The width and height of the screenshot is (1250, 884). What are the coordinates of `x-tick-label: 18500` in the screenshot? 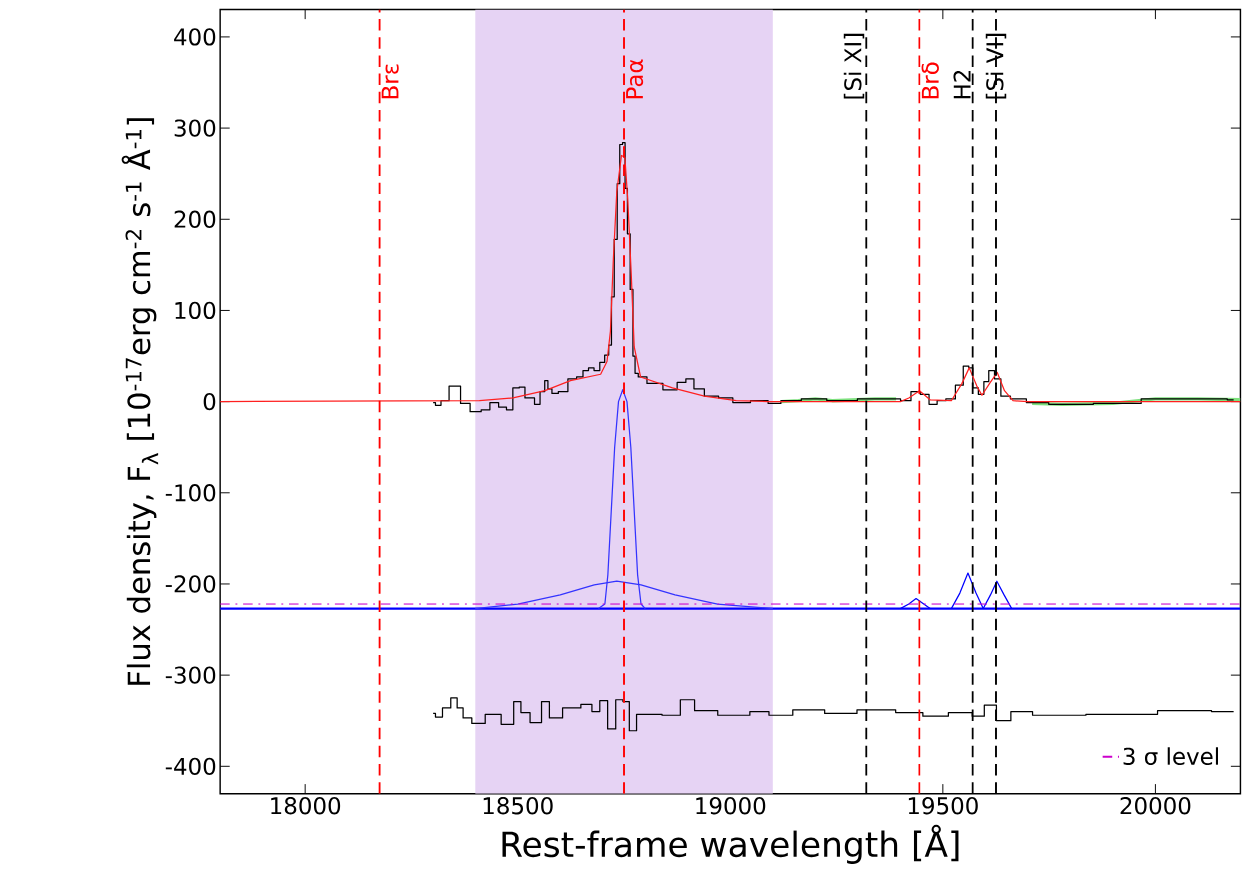 It's located at (518, 806).